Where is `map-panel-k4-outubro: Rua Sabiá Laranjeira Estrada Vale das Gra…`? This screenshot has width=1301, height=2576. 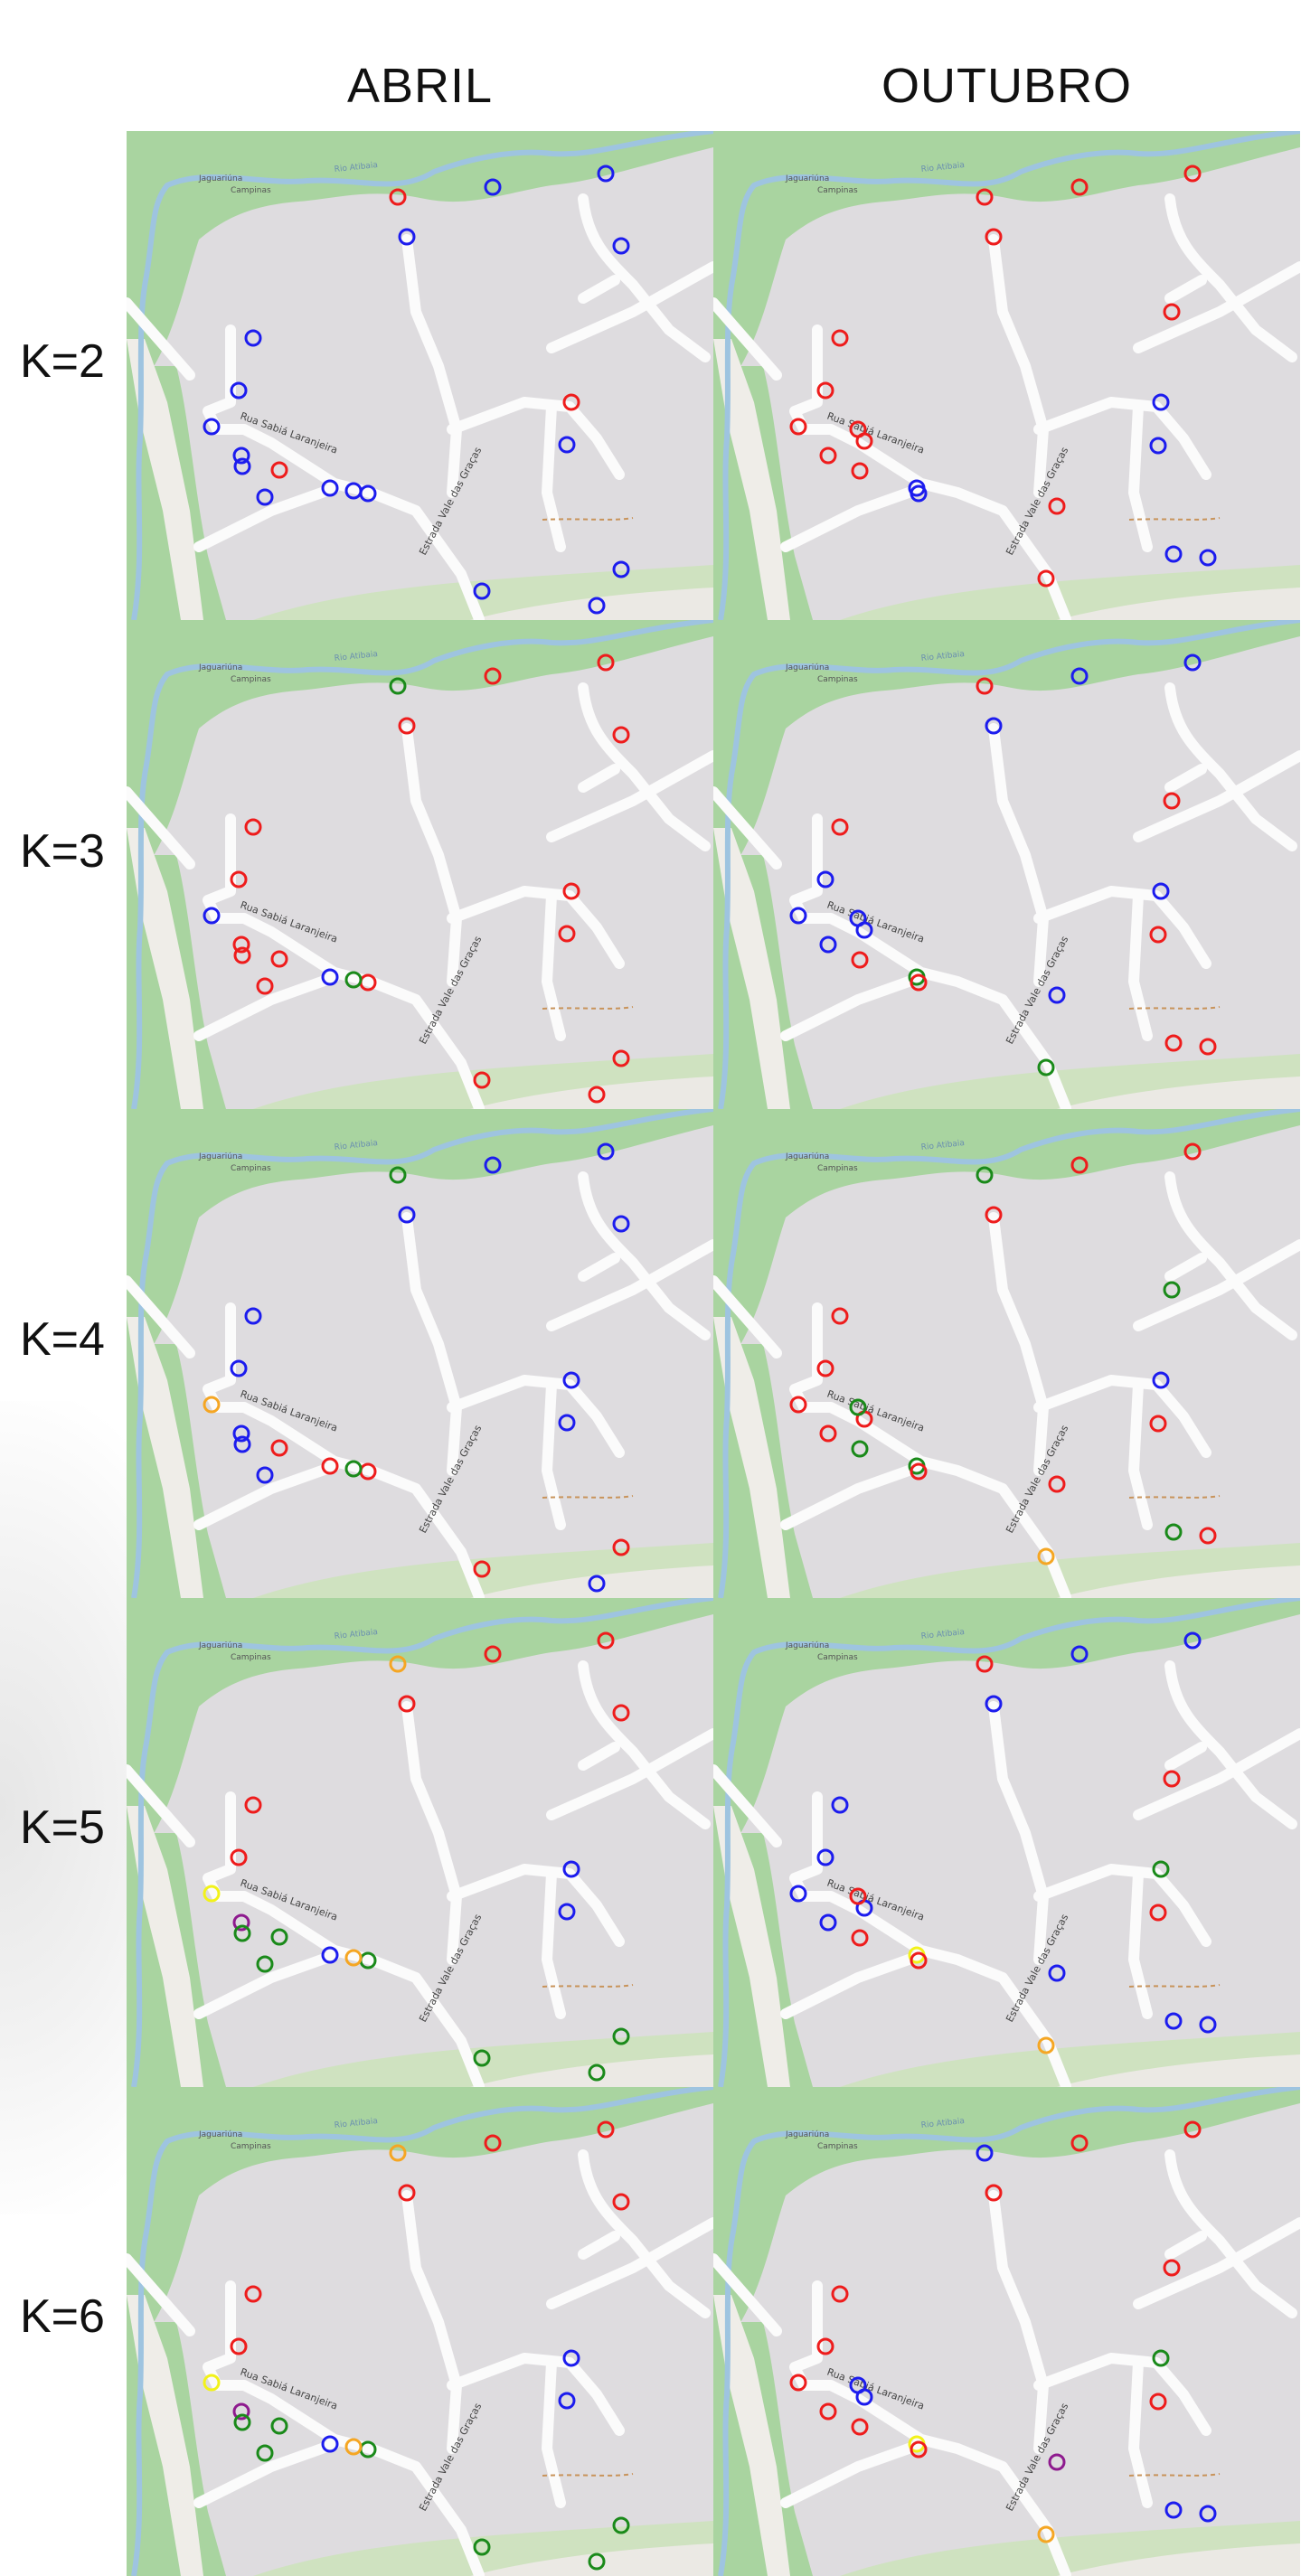 map-panel-k4-outubro: Rua Sabiá Laranjeira Estrada Vale das Gra… is located at coordinates (1006, 1354).